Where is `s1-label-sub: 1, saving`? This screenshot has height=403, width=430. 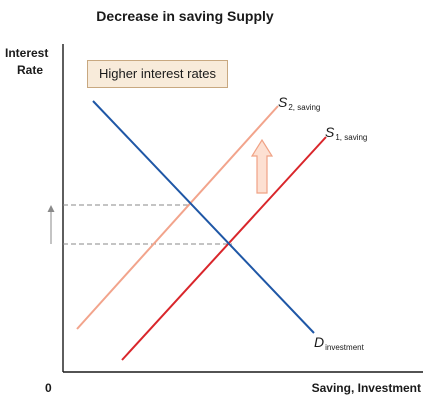 s1-label-sub: 1, saving is located at coordinates (351, 137).